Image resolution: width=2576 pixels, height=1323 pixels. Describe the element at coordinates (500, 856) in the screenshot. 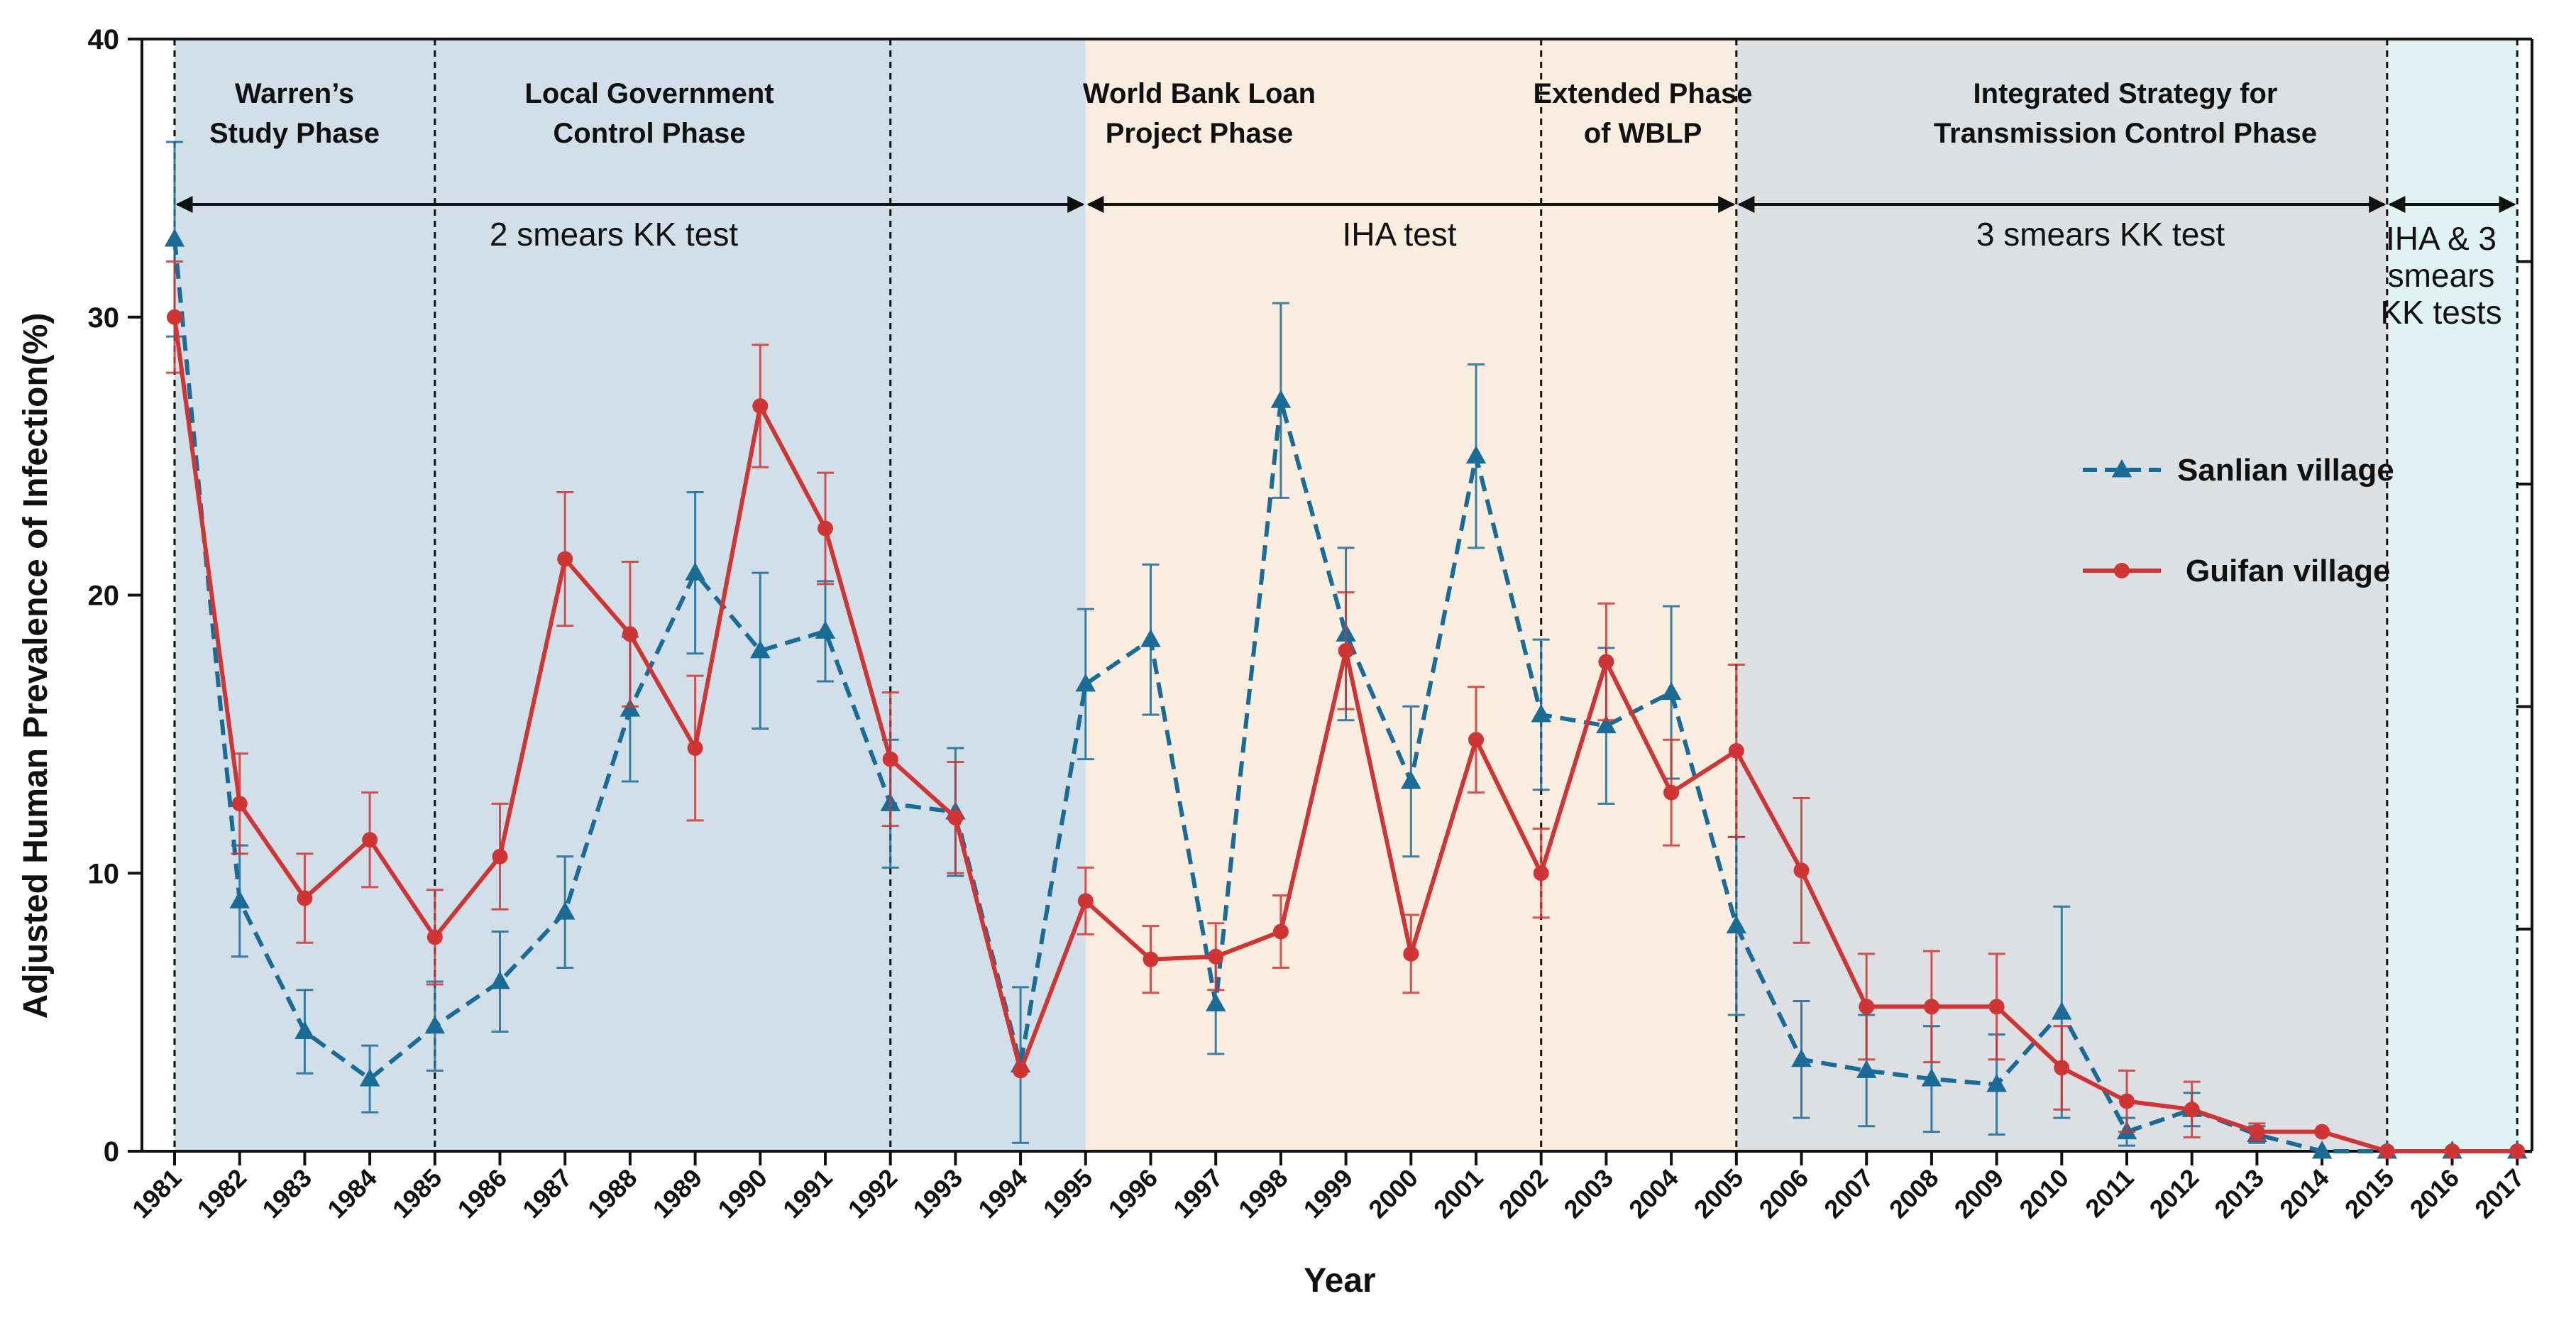

I see `marker-guifan-1986` at that location.